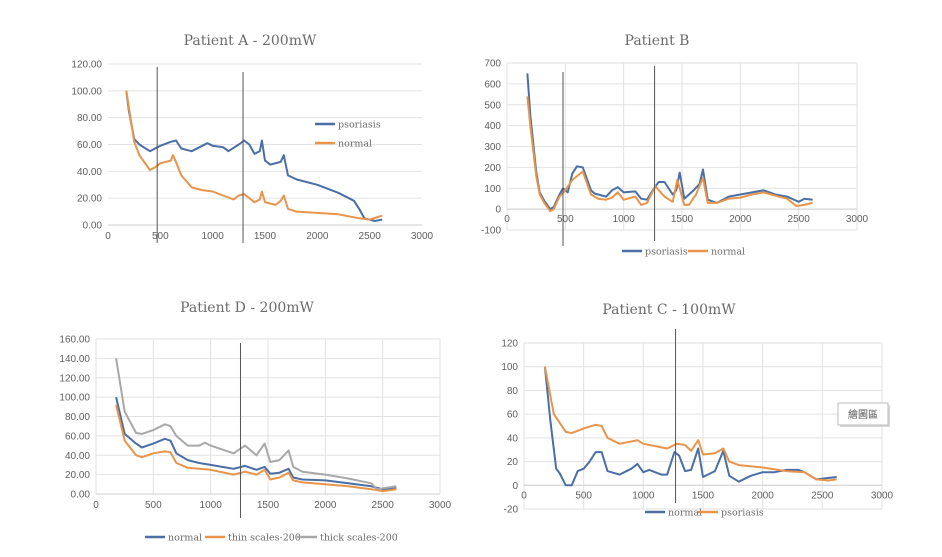 This screenshot has height=557, width=942. What do you see at coordinates (492, 64) in the screenshot?
I see `y-tick-label: 700` at bounding box center [492, 64].